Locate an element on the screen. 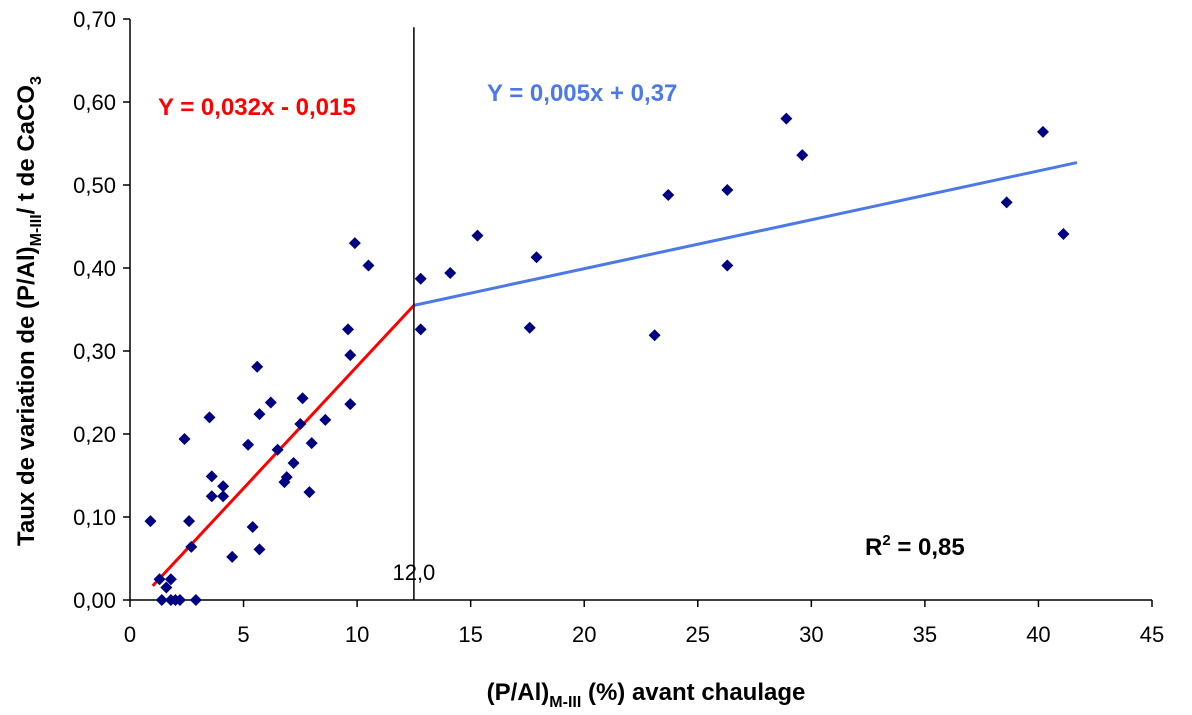 The height and width of the screenshot is (715, 1192). fit-line-left is located at coordinates (283, 445).